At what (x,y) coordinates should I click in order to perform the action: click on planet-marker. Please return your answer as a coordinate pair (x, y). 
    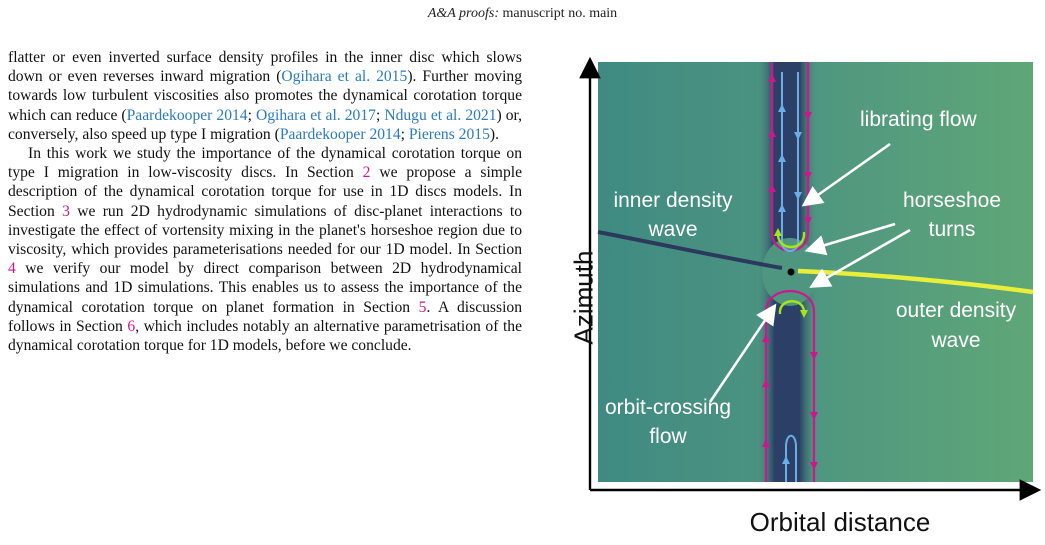
    Looking at the image, I should click on (791, 272).